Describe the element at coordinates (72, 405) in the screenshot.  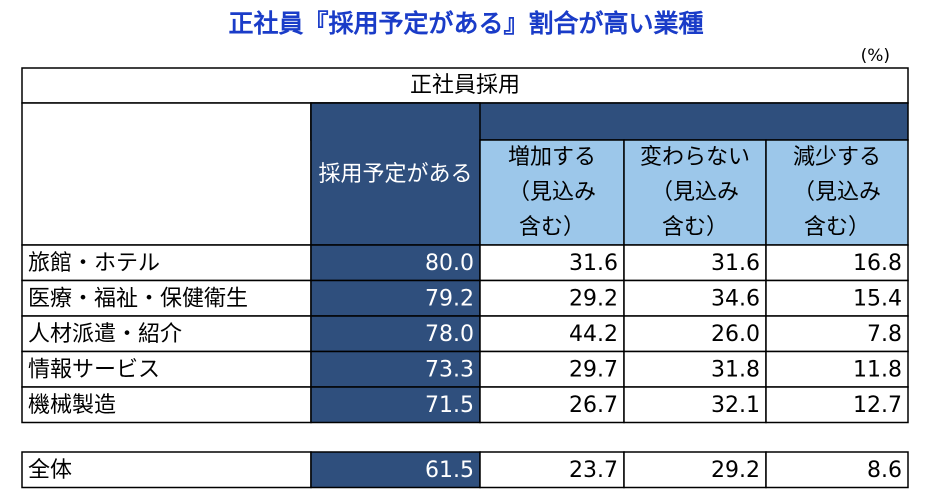
I see `row-label: 機械製造` at that location.